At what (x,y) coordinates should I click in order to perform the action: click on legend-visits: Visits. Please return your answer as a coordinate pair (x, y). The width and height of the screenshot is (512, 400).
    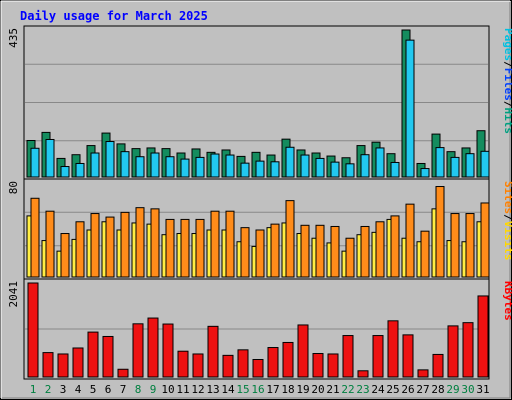
    Looking at the image, I should click on (507, 241).